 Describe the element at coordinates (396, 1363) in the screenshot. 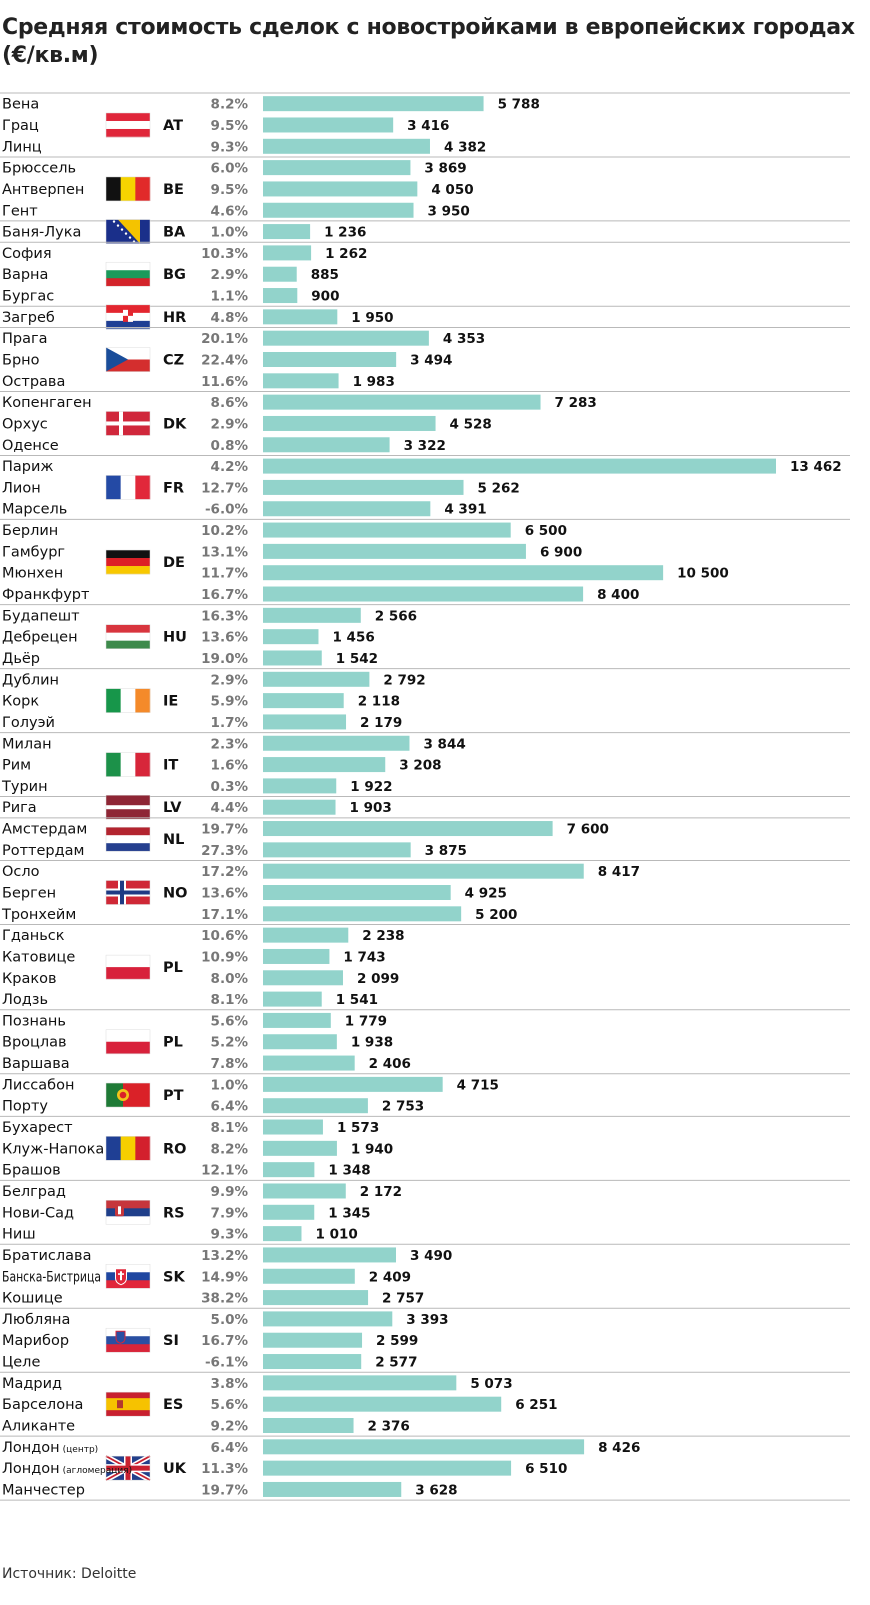

I see `value-label: 2 577` at that location.